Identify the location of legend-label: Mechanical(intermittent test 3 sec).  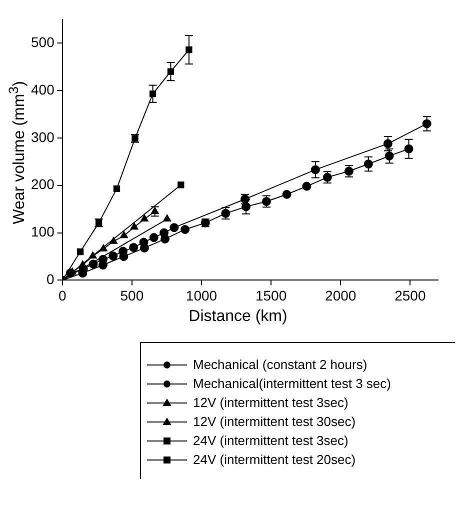
(292, 383).